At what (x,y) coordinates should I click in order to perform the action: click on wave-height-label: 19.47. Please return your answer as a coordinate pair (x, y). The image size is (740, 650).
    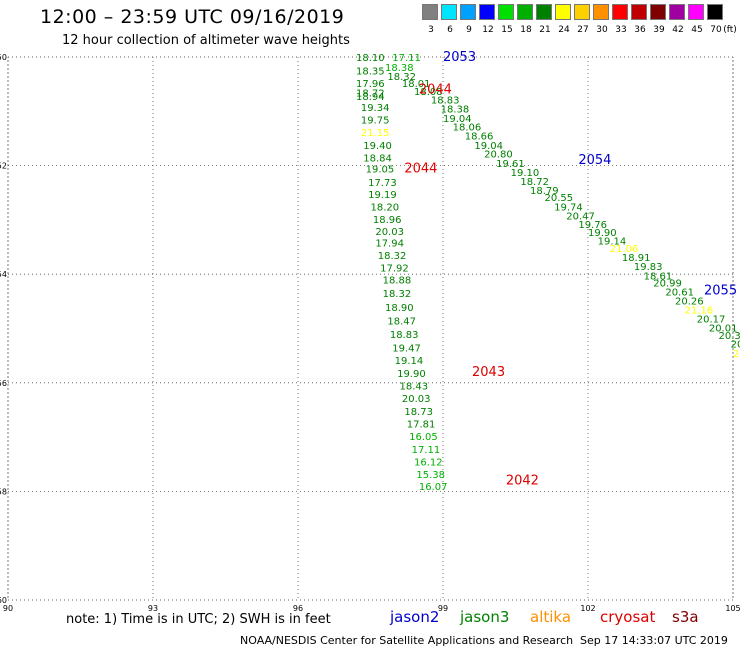
    Looking at the image, I should click on (406, 349).